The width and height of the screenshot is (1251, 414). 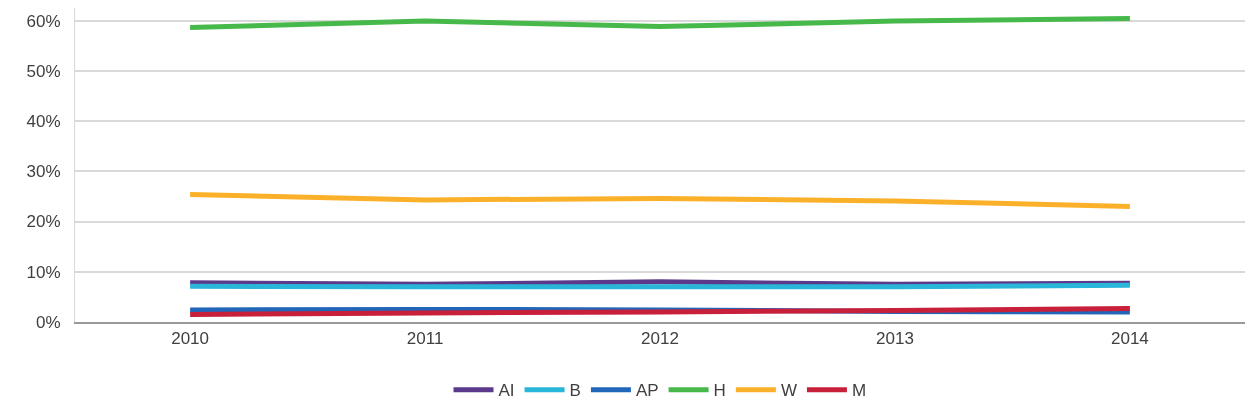 I want to click on legend-label: B, so click(x=575, y=391).